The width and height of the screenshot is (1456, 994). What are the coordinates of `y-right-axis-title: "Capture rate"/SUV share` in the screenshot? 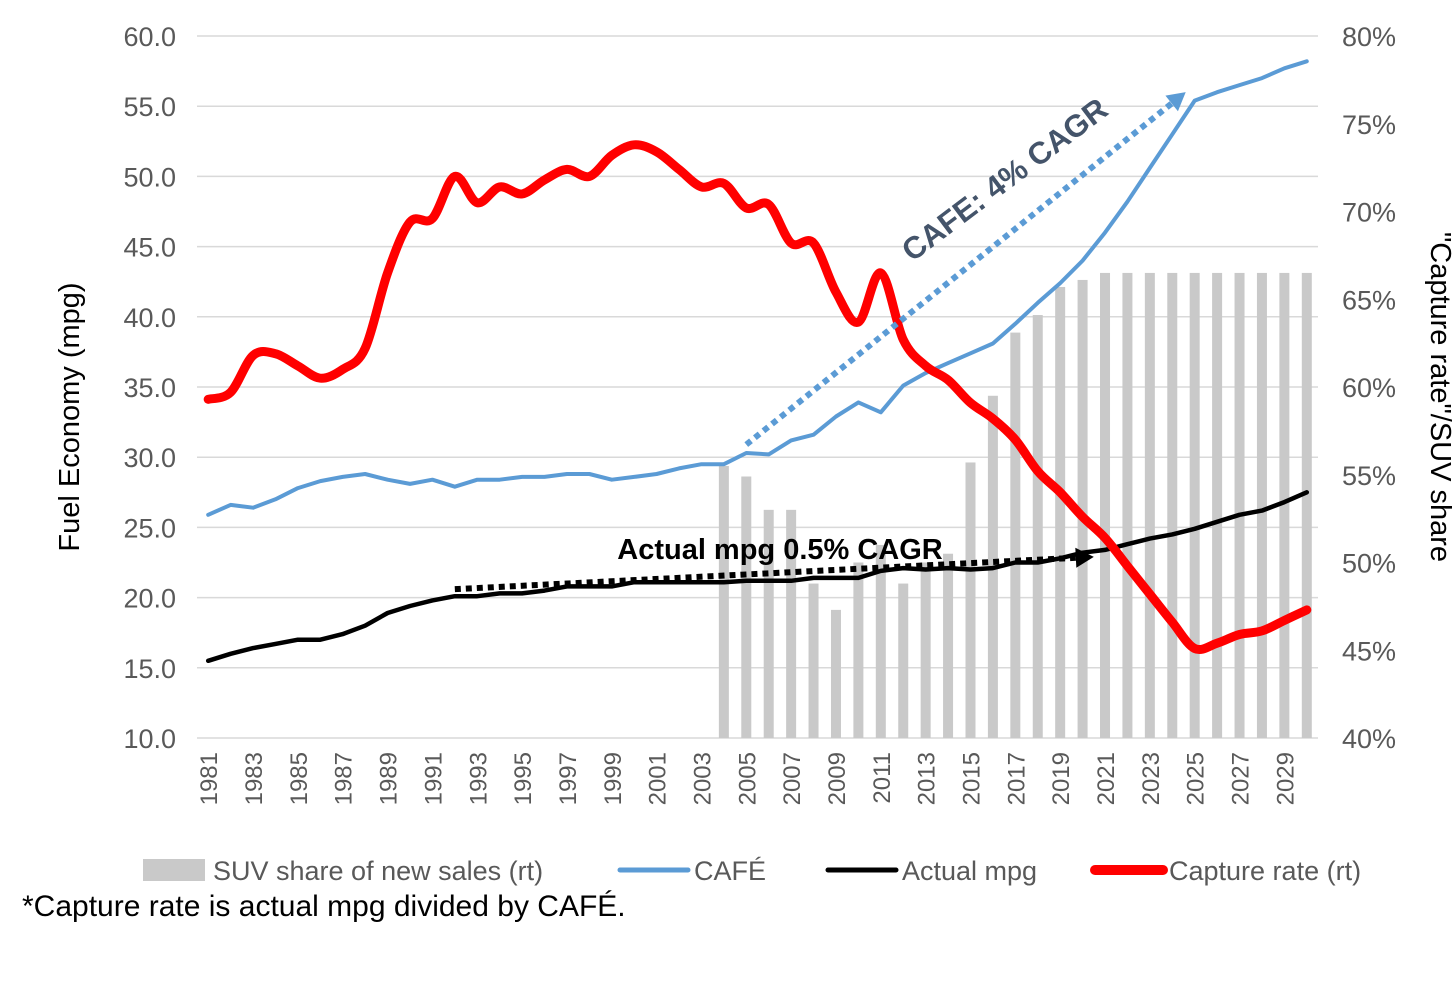 It's located at (1440, 397).